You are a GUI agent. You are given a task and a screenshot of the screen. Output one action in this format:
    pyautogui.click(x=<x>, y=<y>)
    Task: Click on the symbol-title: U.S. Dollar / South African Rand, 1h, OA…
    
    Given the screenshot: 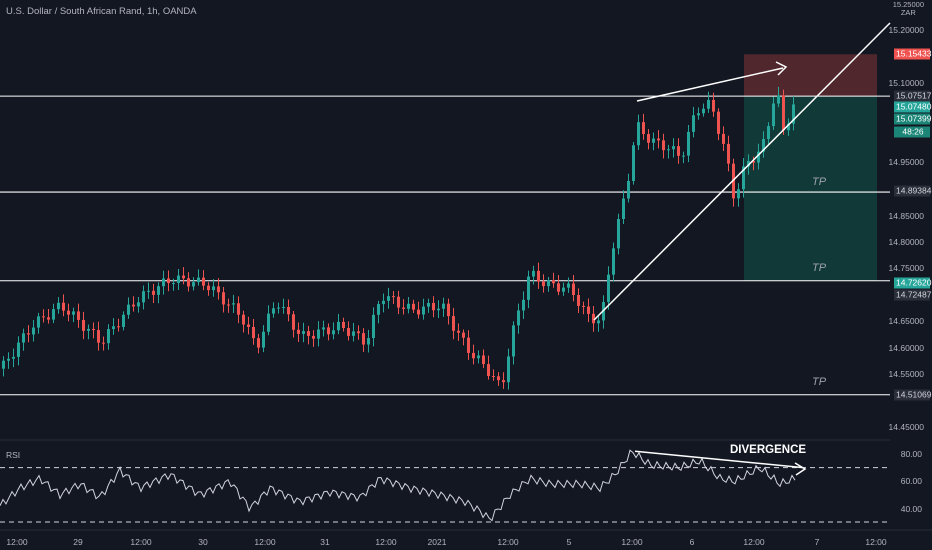 What is the action you would take?
    pyautogui.click(x=101, y=11)
    